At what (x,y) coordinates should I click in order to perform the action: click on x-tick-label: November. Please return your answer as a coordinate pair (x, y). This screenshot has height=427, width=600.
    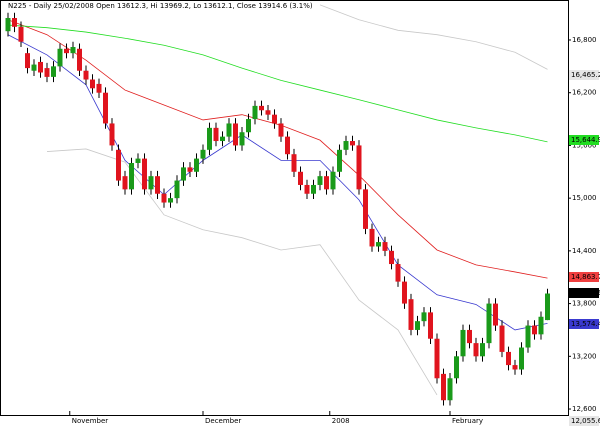
    Looking at the image, I should click on (90, 421).